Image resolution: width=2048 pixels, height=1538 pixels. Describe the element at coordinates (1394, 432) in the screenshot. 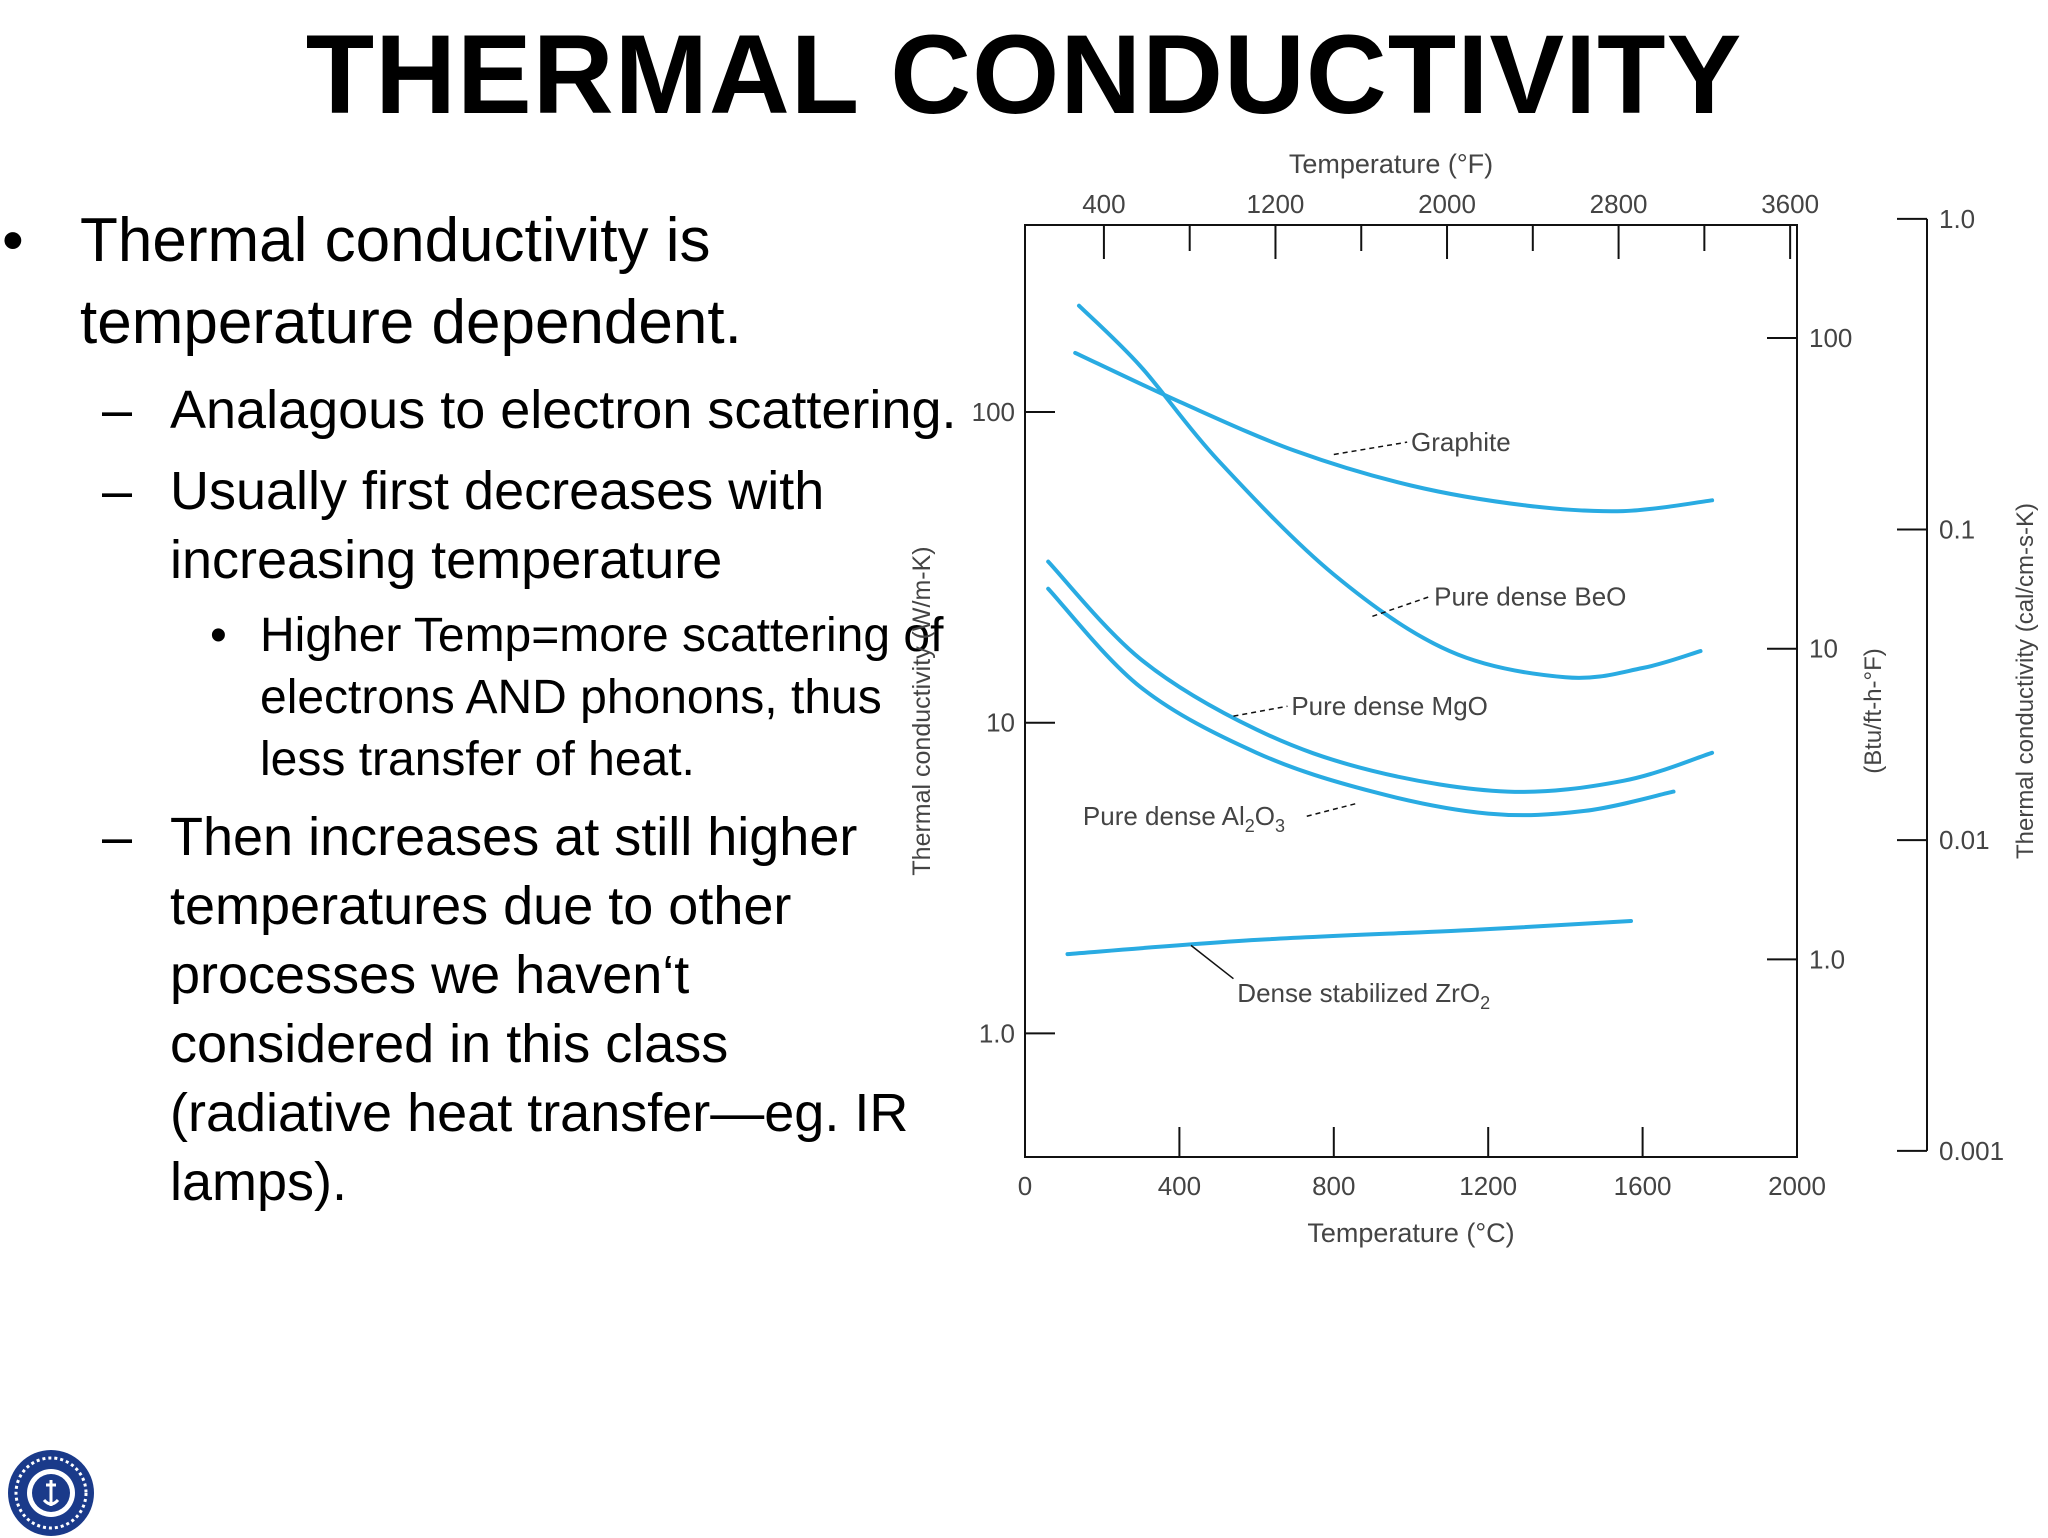

I see `series-graphite` at that location.